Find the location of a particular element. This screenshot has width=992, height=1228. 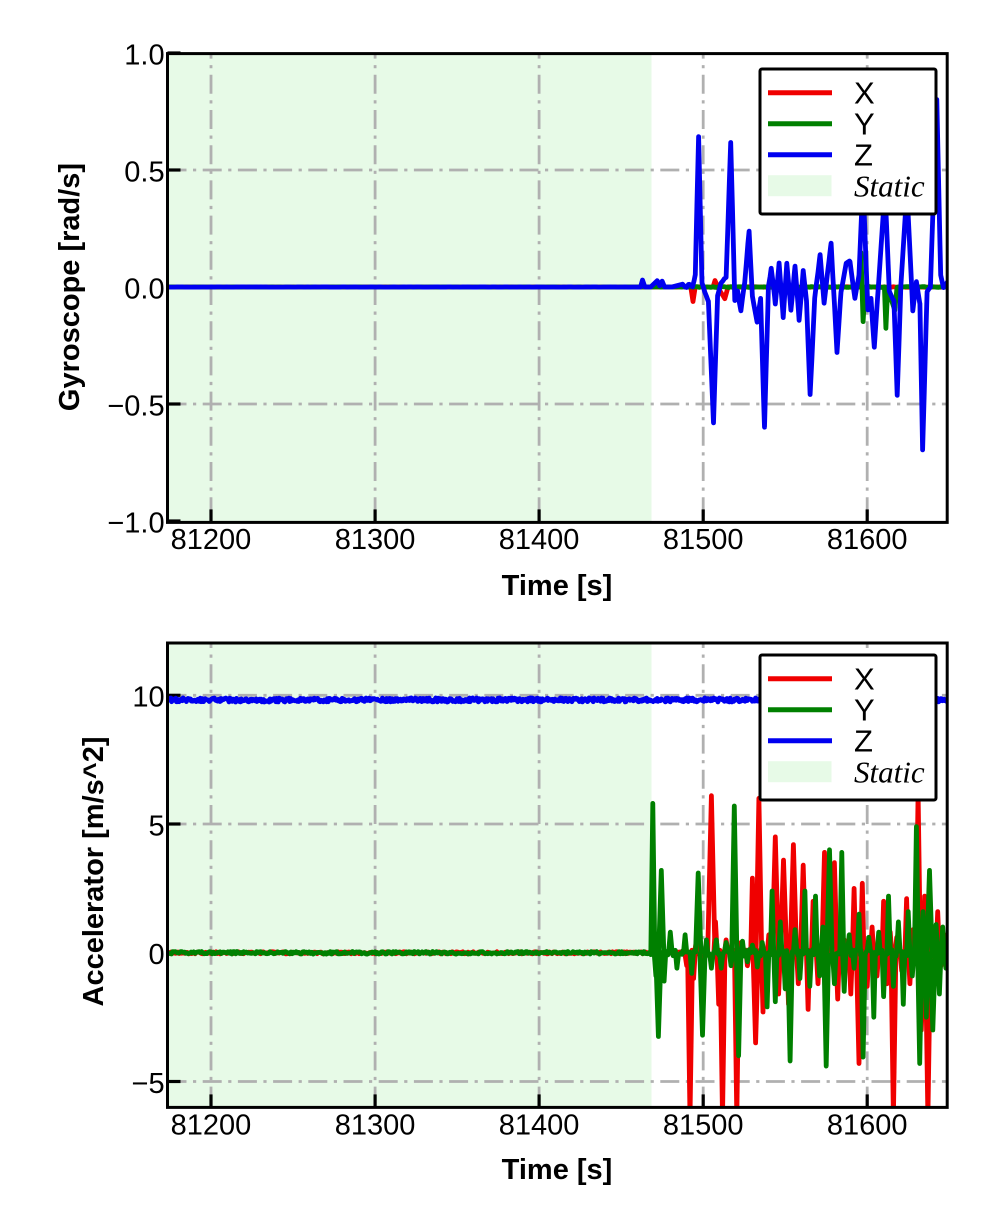

svg-text: Accelerator [m/s^2] is located at coordinates (94, 872).